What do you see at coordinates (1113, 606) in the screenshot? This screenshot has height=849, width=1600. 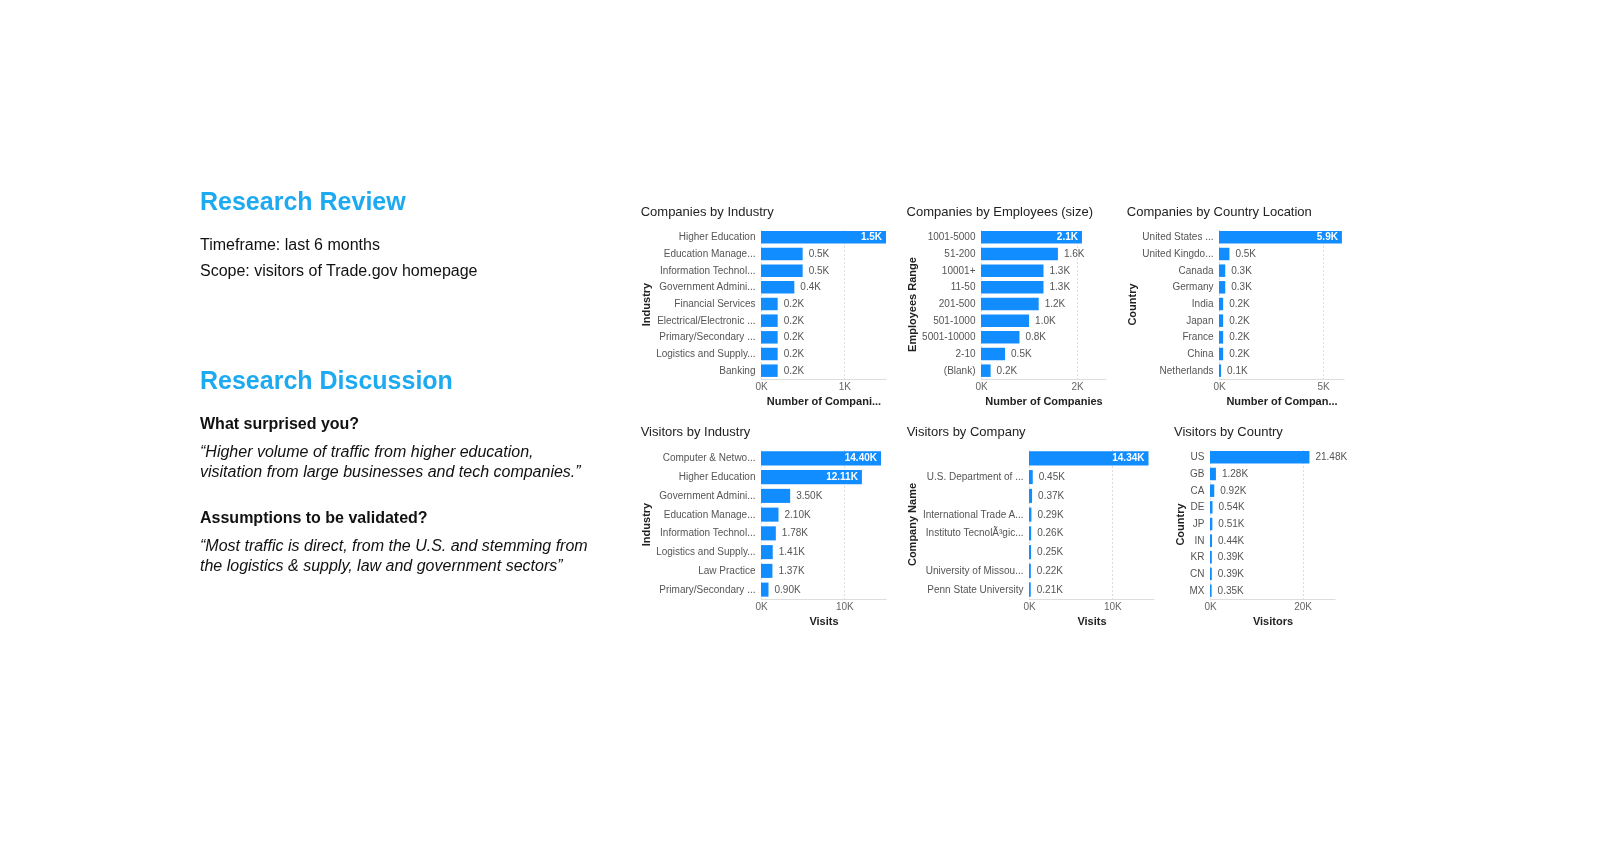 I see `x-tick-label: 10K` at bounding box center [1113, 606].